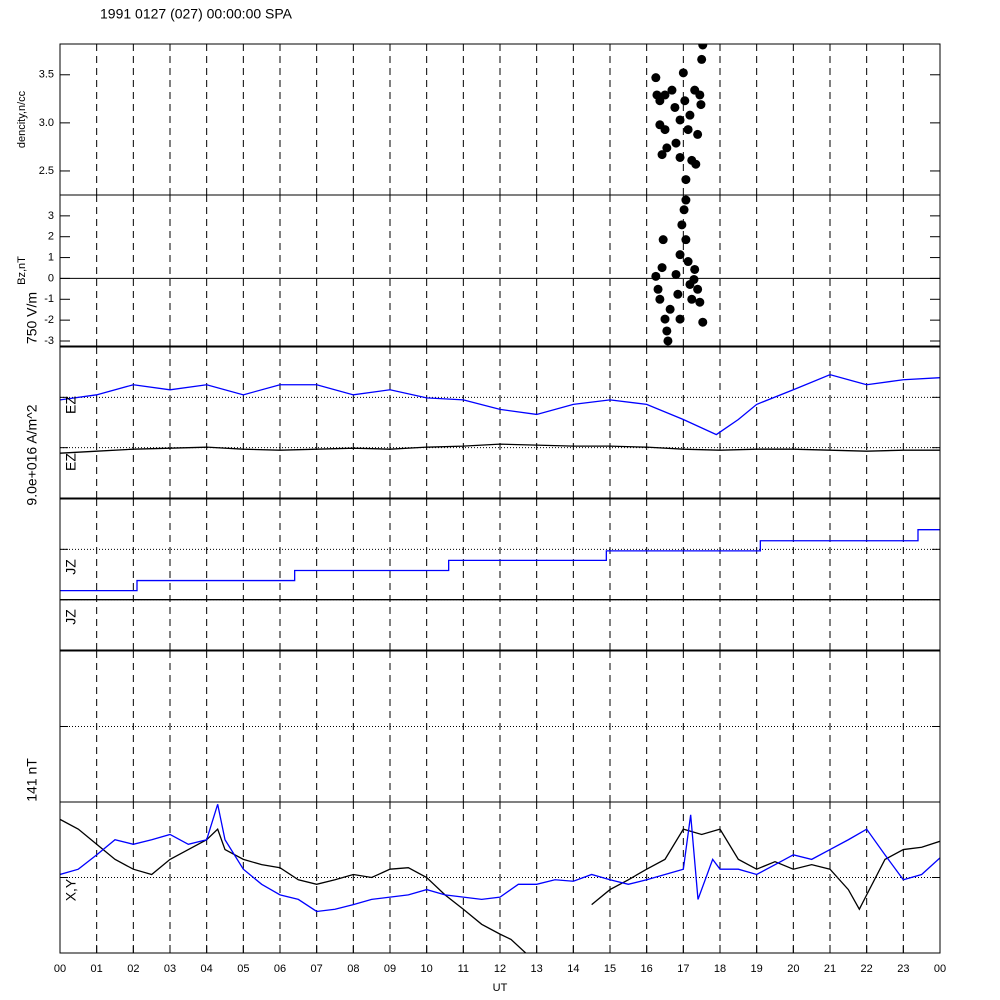 The image size is (1000, 1000). What do you see at coordinates (867, 969) in the screenshot?
I see `x-tick-label: 22` at bounding box center [867, 969].